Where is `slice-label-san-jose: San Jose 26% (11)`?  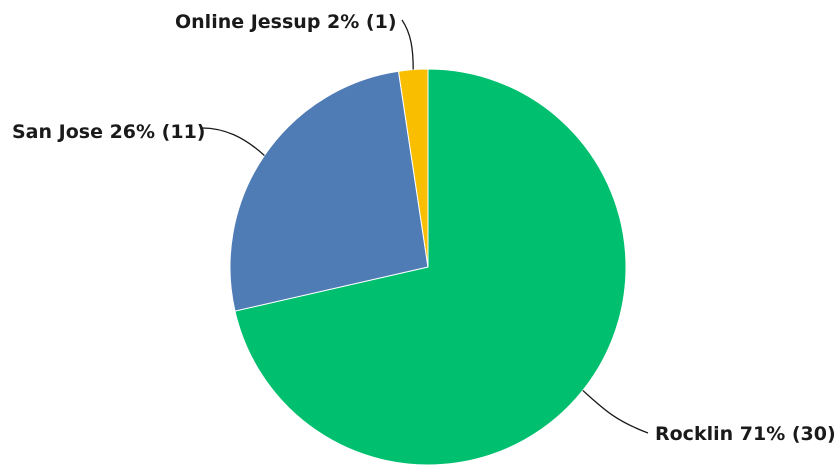
slice-label-san-jose: San Jose 26% (11) is located at coordinates (108, 132).